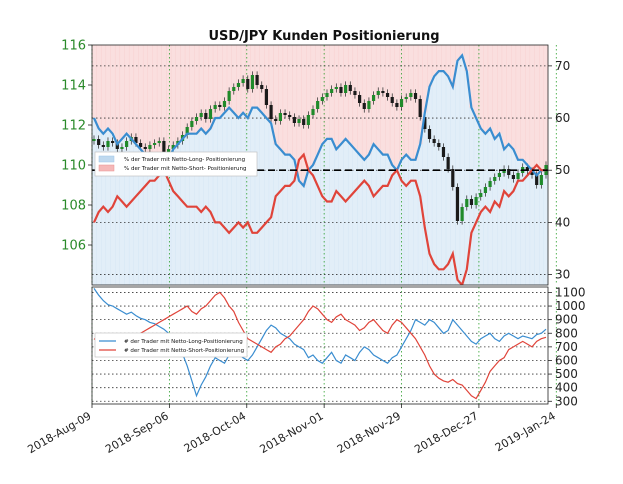  I want to click on price-axis: 106 108 110 112 114 116, so click(76, 146).